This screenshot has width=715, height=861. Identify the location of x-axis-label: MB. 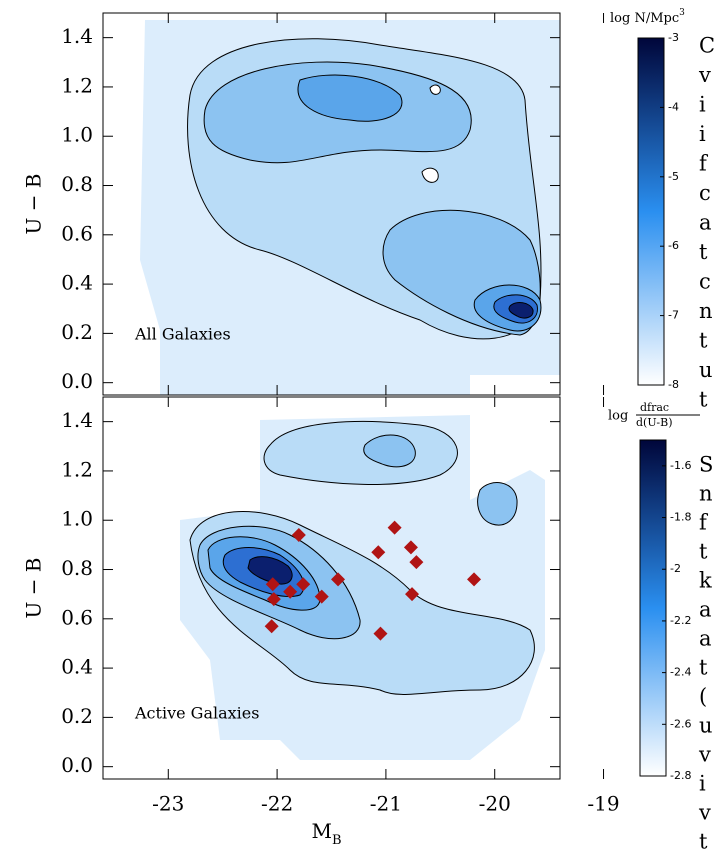
(326, 833).